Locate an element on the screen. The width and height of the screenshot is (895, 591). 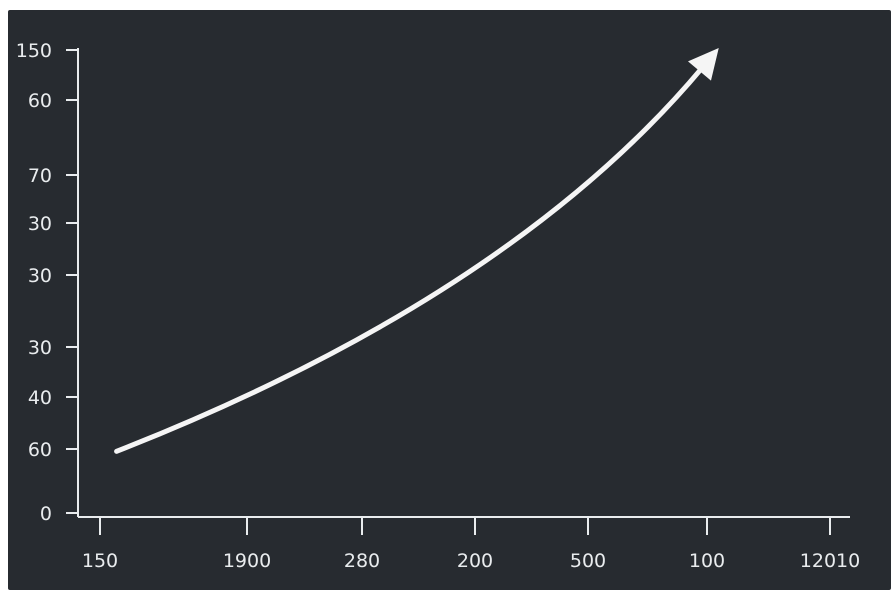
y-tick-label: 0 is located at coordinates (46, 514).